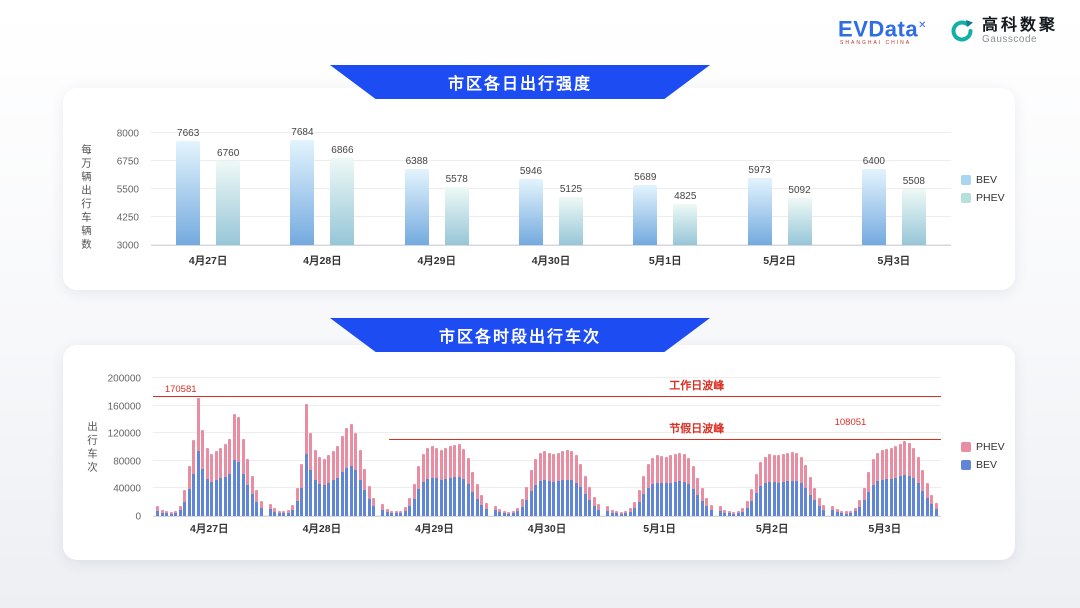  What do you see at coordinates (983, 465) in the screenshot?
I see `legend-item-bev: BEV` at bounding box center [983, 465].